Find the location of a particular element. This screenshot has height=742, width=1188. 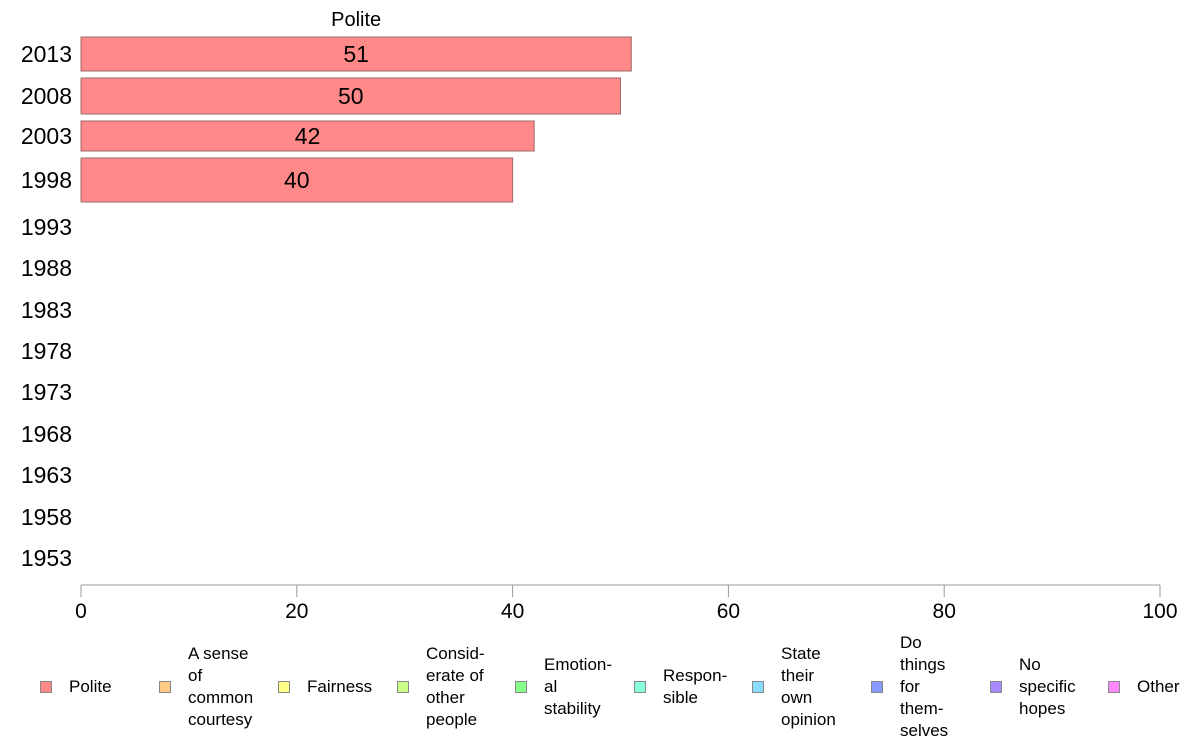

y-tick-label: 1988 is located at coordinates (46, 268).